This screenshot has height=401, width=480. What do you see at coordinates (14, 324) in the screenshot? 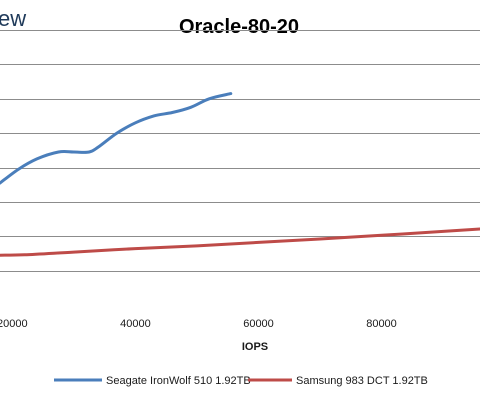
I see `x-tick-label-0: 20000` at bounding box center [14, 324].